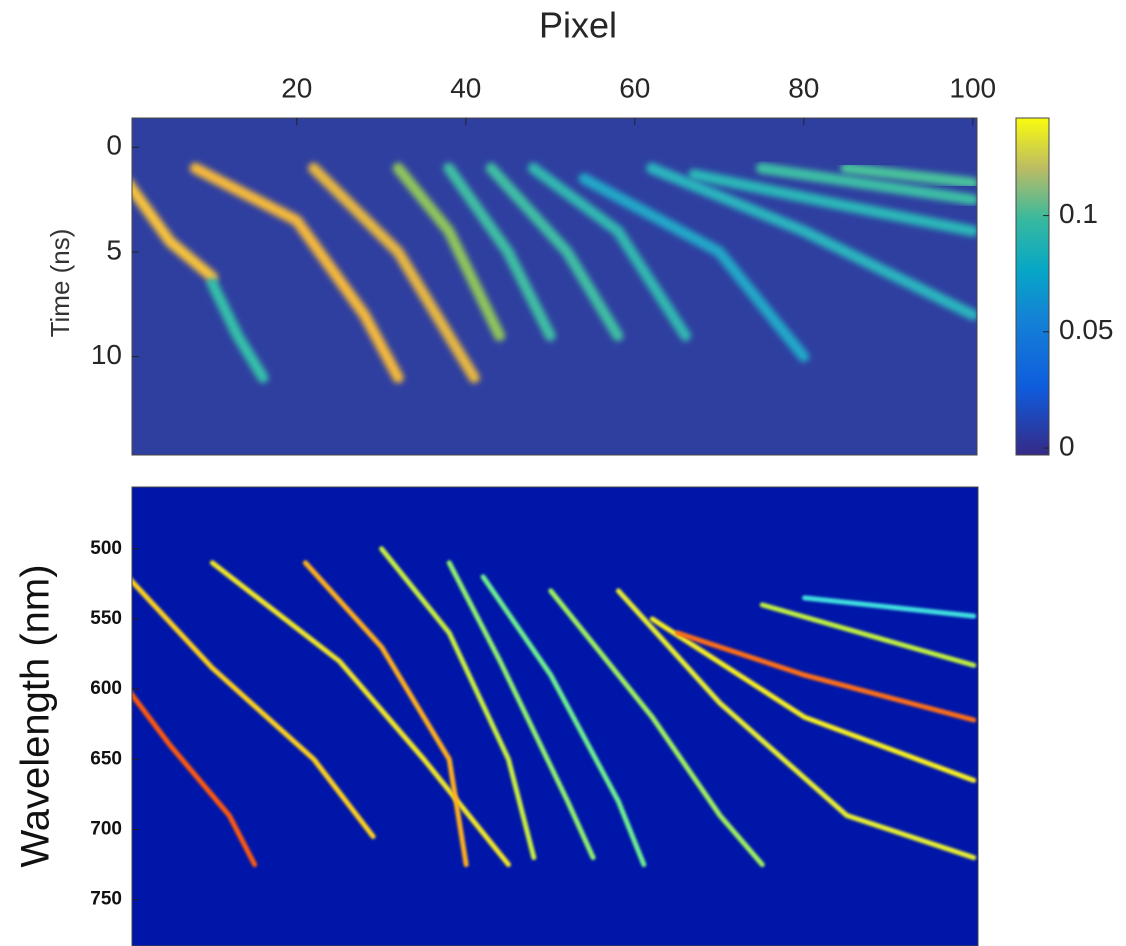 Image resolution: width=1126 pixels, height=946 pixels. I want to click on y-axis-label: Wavelength (nm), so click(36, 715).